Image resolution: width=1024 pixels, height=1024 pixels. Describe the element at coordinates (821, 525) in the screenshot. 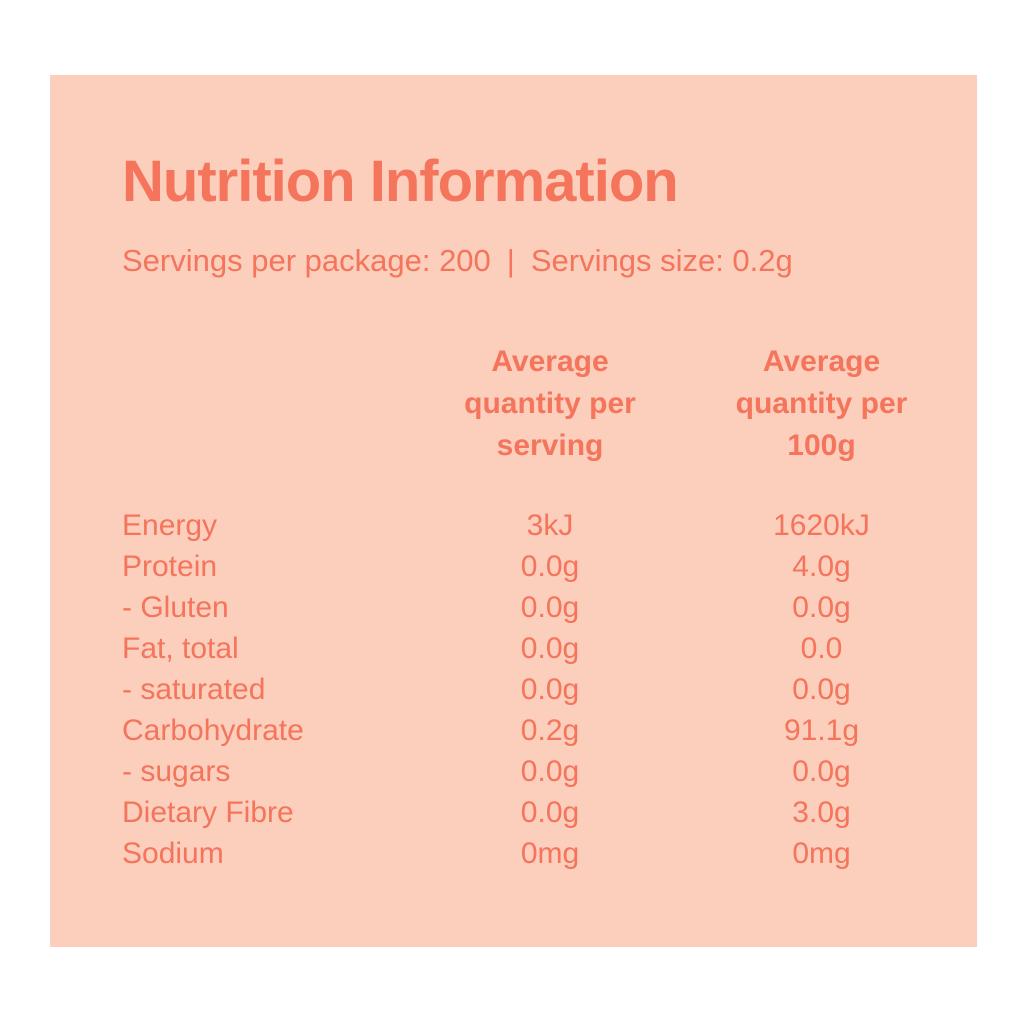

I see `per-100g-value: 1620kJ` at that location.